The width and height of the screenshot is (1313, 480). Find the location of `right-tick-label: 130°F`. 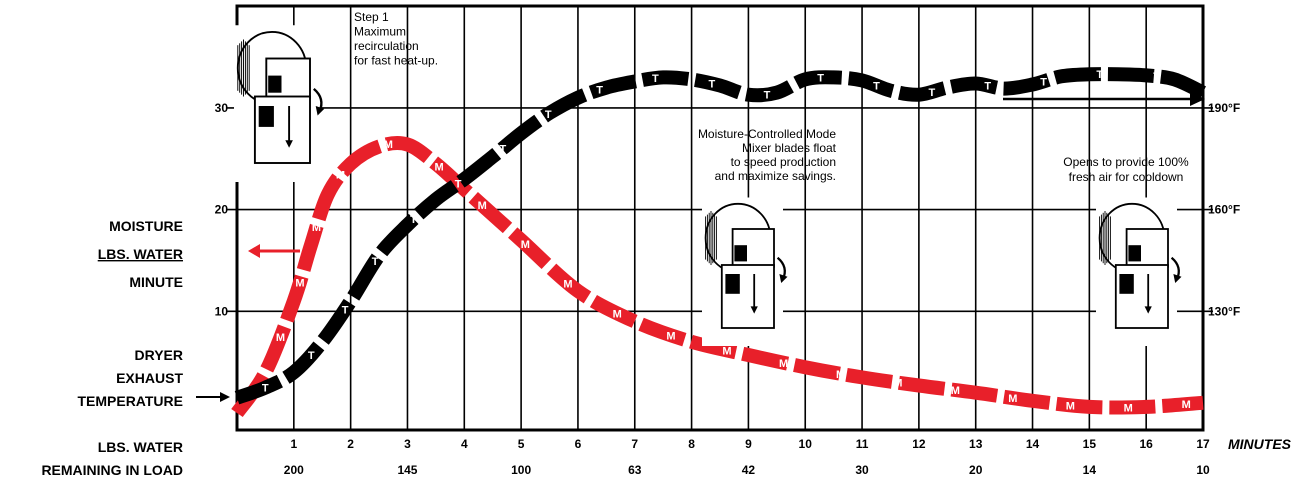

right-tick-label: 130°F is located at coordinates (1224, 311).